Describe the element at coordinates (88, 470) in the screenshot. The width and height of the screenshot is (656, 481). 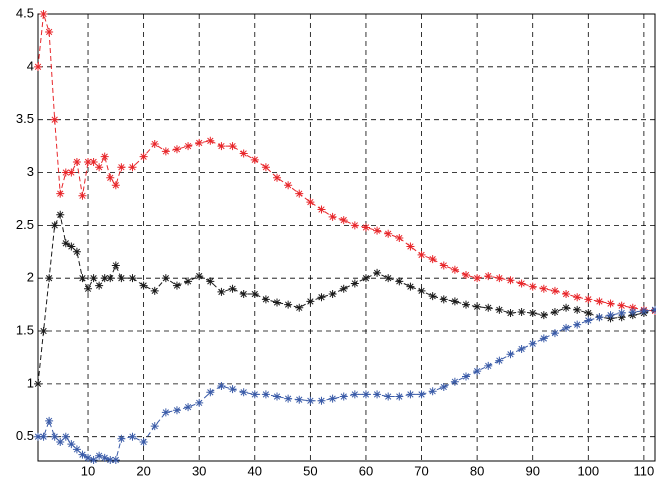
I see `x-tick-label: 10` at that location.